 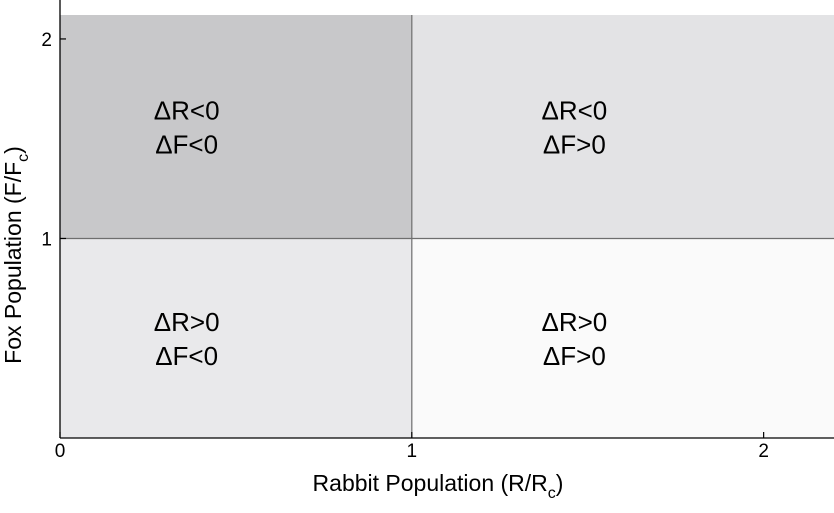 What do you see at coordinates (53, 140) in the screenshot?
I see `y-ticks: 12` at bounding box center [53, 140].